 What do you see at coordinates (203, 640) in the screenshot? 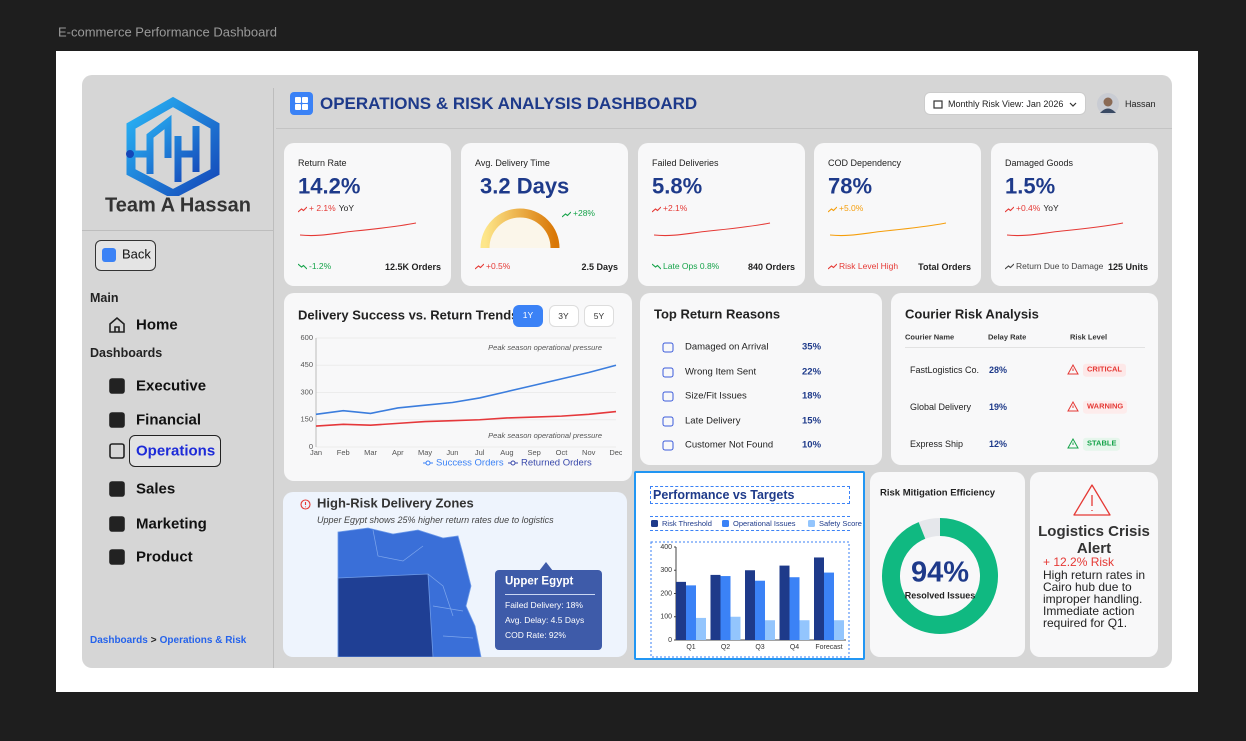
I see `breadcrumb-item: Operations & Risk` at bounding box center [203, 640].